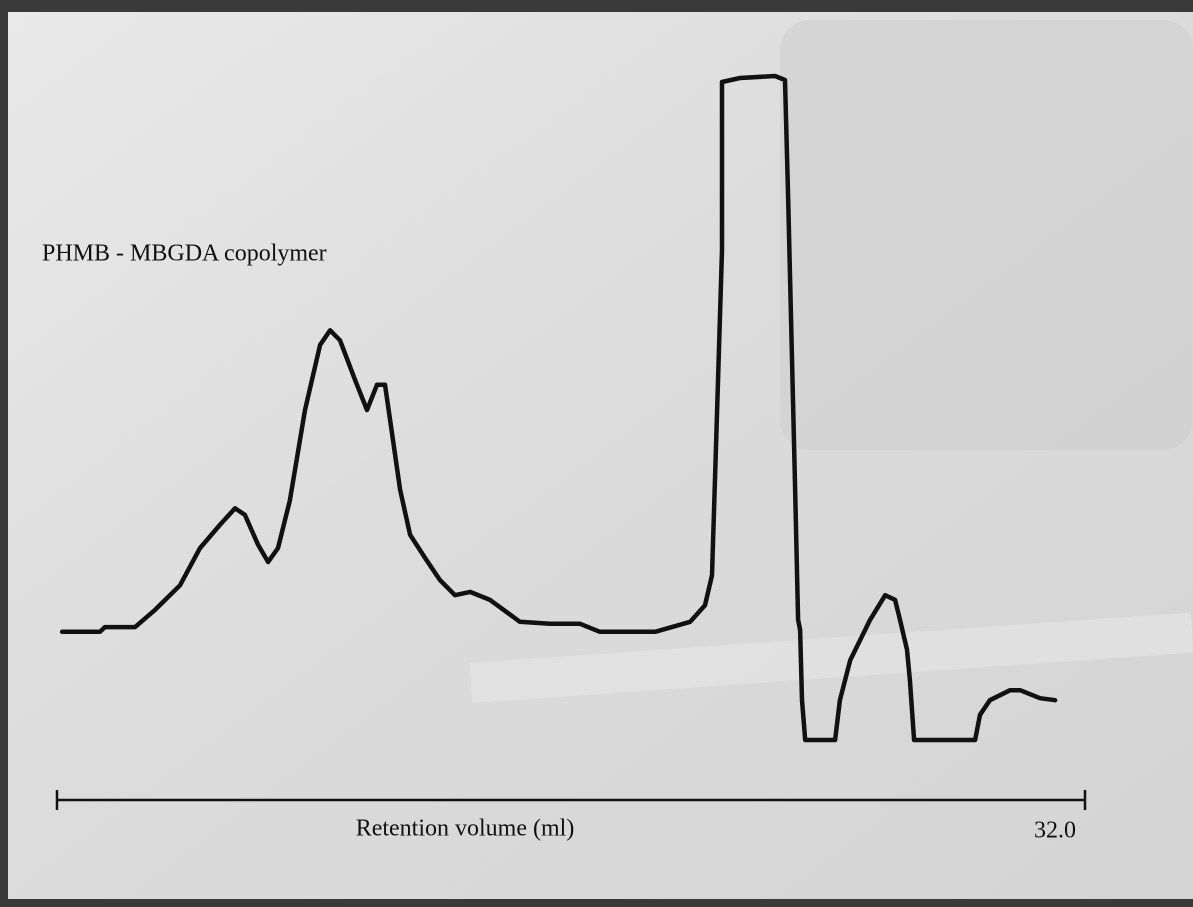 This screenshot has height=907, width=1193. I want to click on annotation: PHMB - MBGDA copolymer, so click(184, 254).